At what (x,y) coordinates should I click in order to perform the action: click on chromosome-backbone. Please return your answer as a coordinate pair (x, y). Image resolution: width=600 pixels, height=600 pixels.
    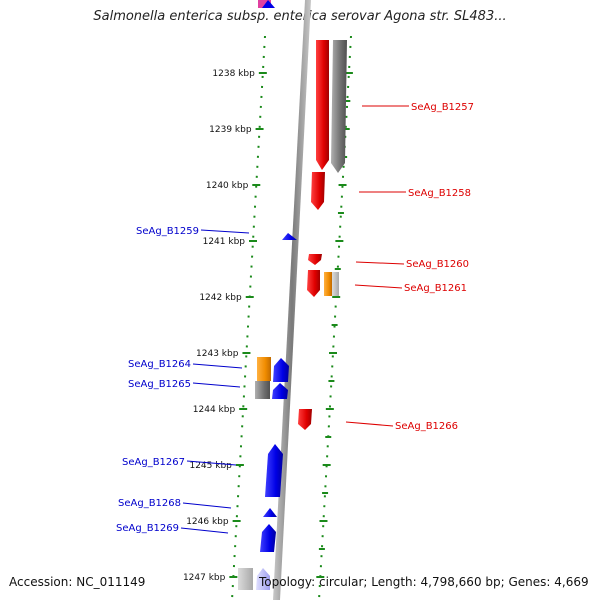
    Looking at the image, I should click on (292, 300).